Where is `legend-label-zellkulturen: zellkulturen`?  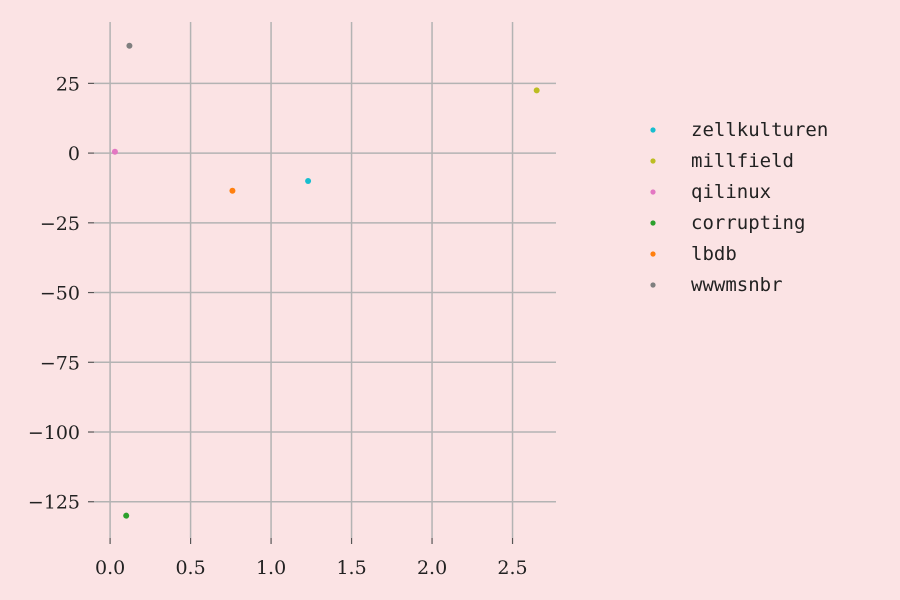
legend-label-zellkulturen: zellkulturen is located at coordinates (759, 130).